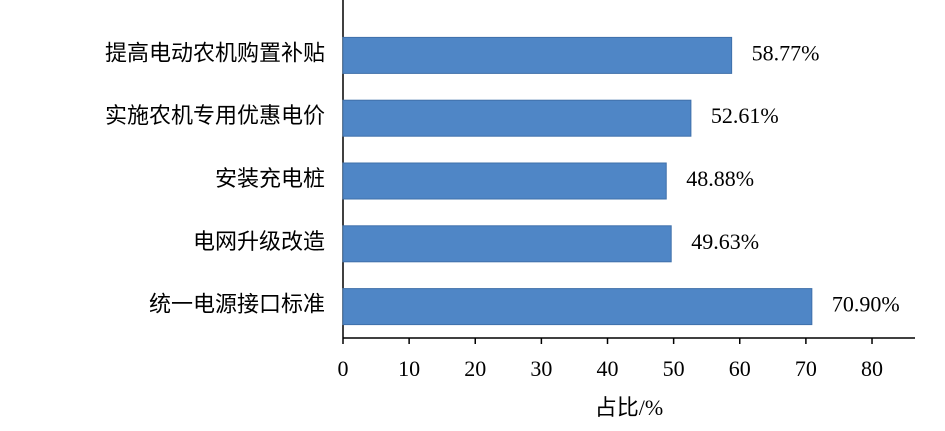  Describe the element at coordinates (872, 368) in the screenshot. I see `x-tick-label: 80` at that location.